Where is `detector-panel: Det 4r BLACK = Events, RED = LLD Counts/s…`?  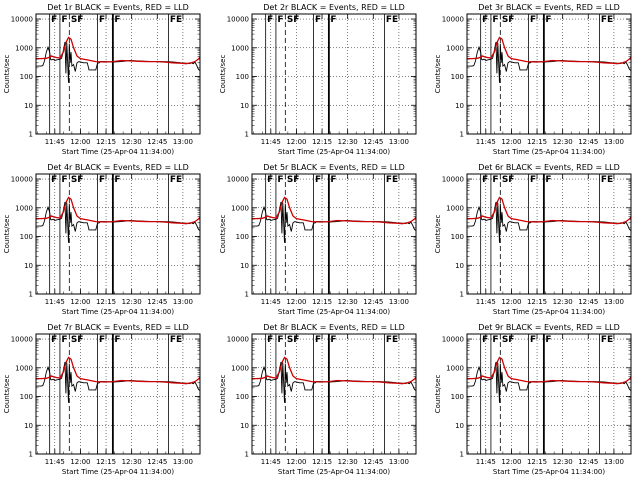 detector-panel: Det 4r BLACK = Events, RED = LLD Counts/s… is located at coordinates (102, 239).